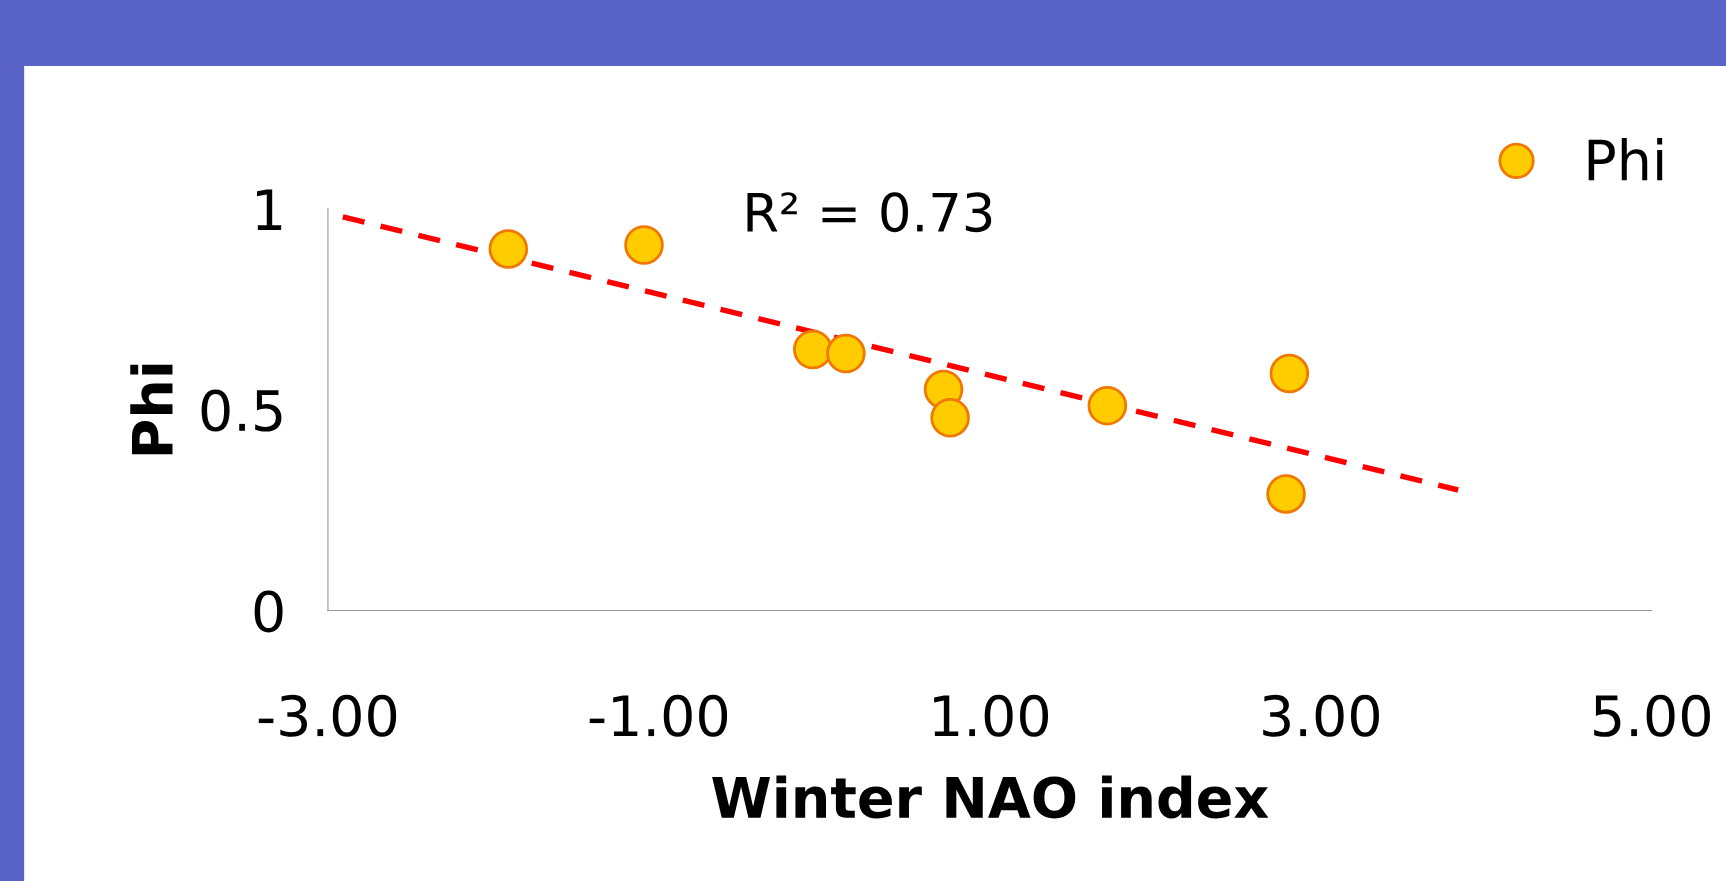  What do you see at coordinates (268, 611) in the screenshot?
I see `y-tick-label: 0` at bounding box center [268, 611].